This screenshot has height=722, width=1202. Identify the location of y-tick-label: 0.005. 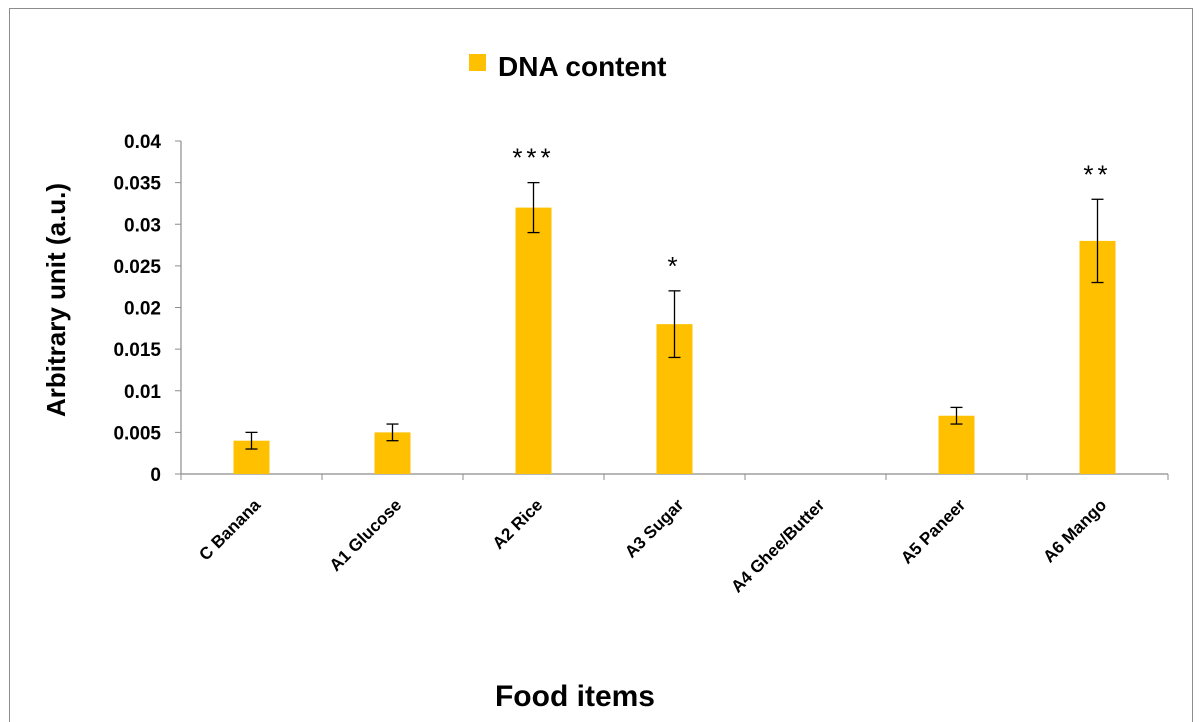
(137, 433).